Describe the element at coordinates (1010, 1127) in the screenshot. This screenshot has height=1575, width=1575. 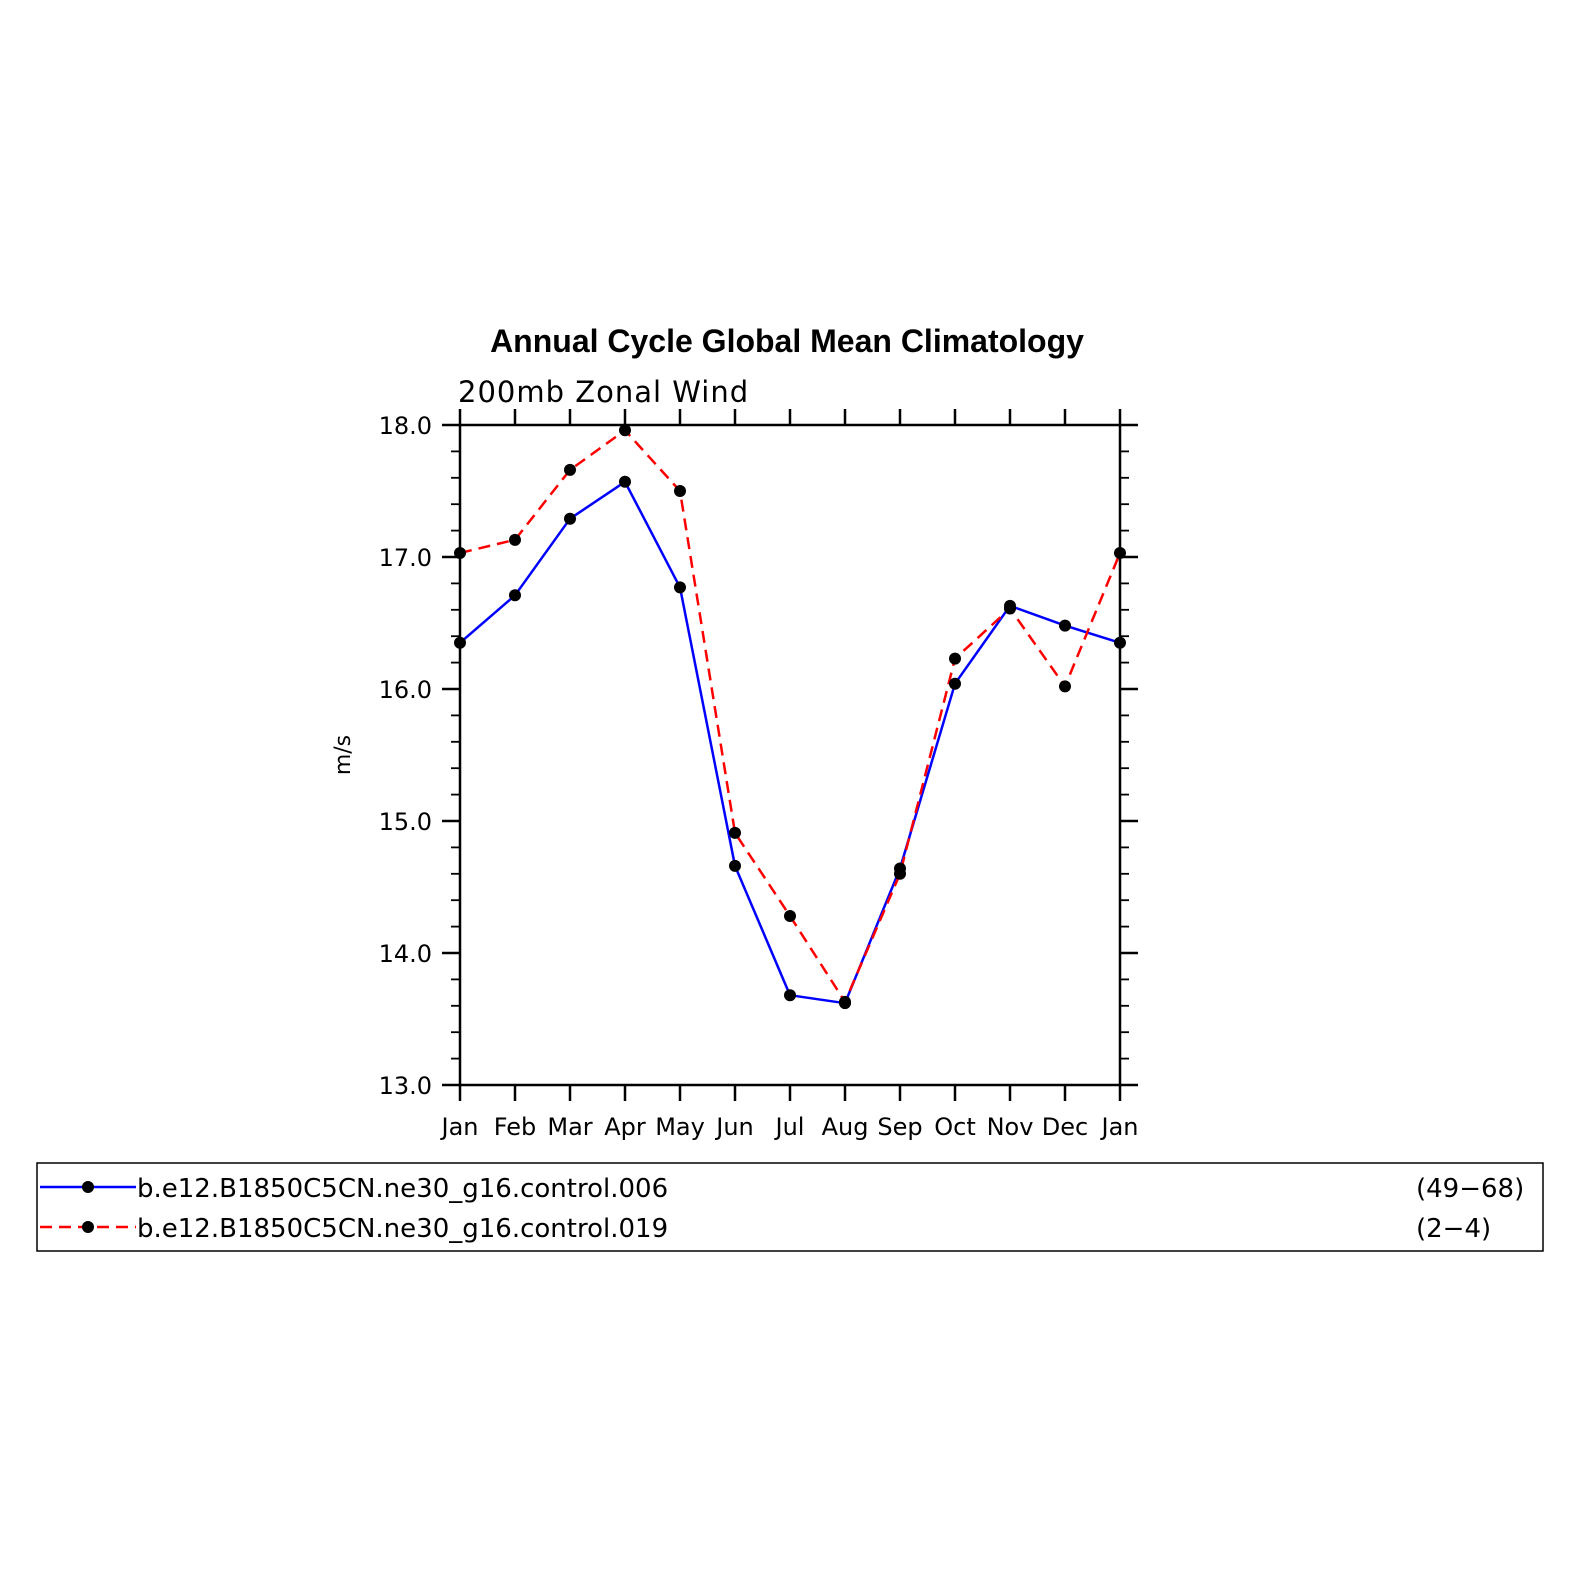
I see `x-tick-label: Nov` at that location.